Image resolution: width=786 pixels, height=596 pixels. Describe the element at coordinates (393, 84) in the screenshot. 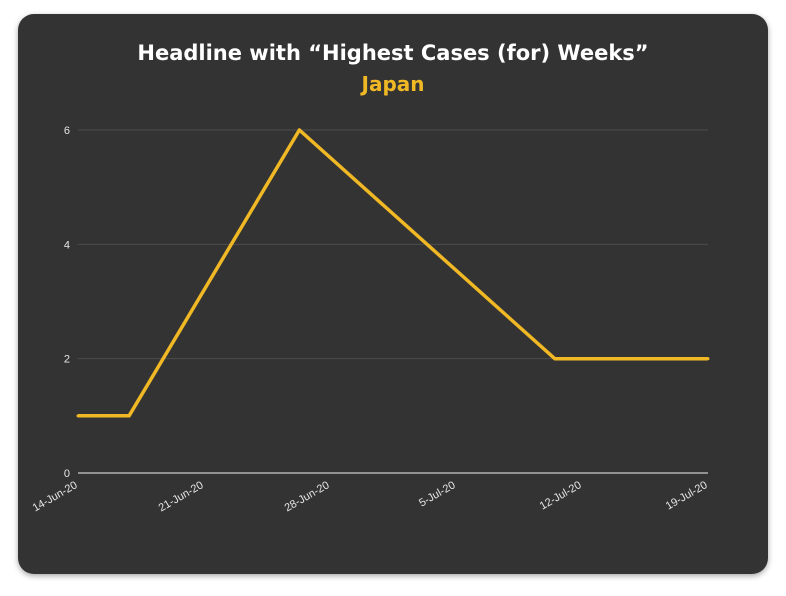

I see `chart-subtitle: Japan` at that location.